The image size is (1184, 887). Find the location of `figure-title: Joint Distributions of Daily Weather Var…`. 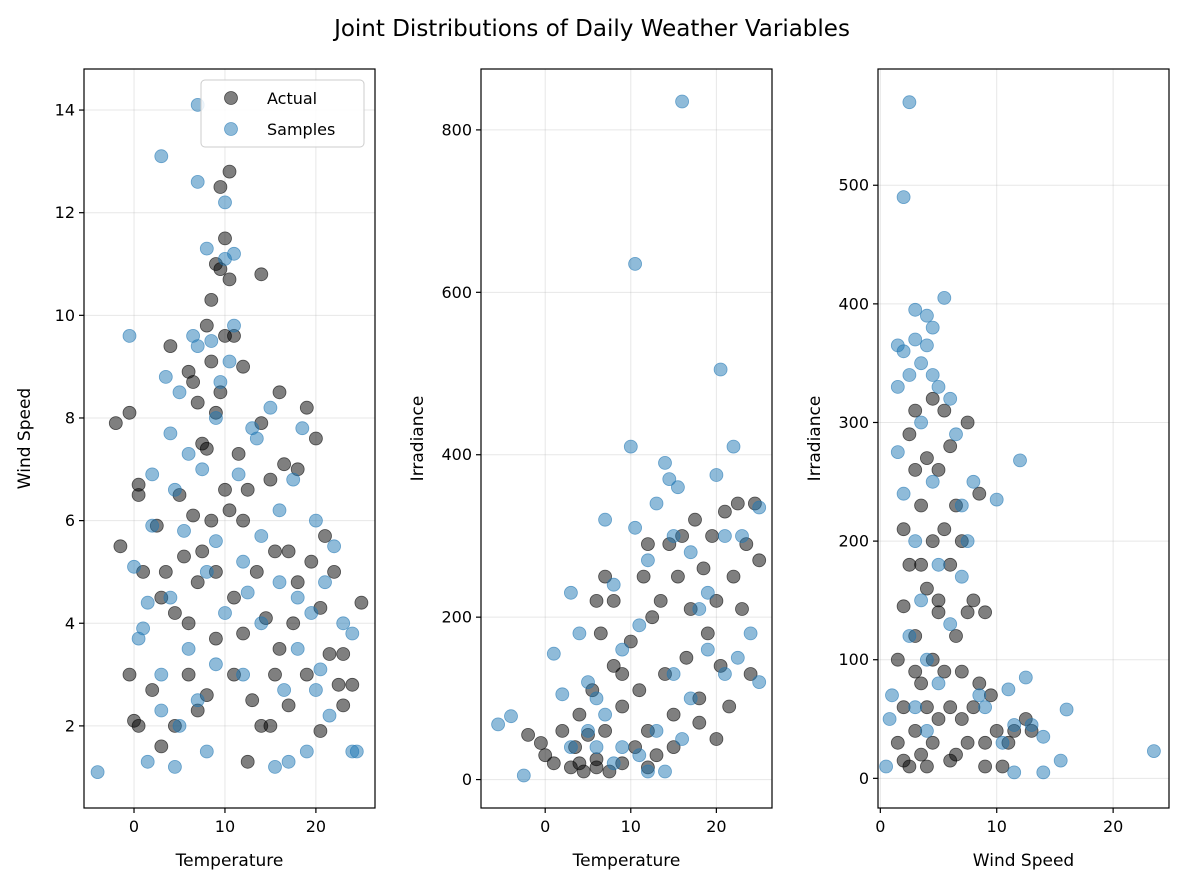

figure-title: Joint Distributions of Daily Weather Var… is located at coordinates (591, 29).